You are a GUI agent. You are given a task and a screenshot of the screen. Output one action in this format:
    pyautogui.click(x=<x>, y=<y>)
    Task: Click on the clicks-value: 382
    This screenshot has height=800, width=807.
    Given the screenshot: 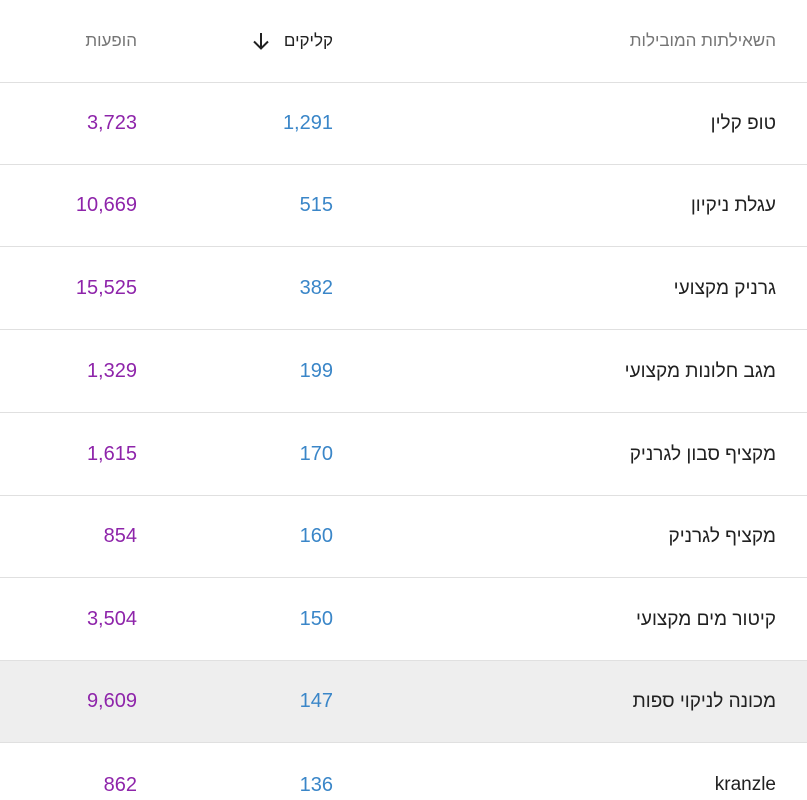 What is the action you would take?
    pyautogui.click(x=316, y=288)
    